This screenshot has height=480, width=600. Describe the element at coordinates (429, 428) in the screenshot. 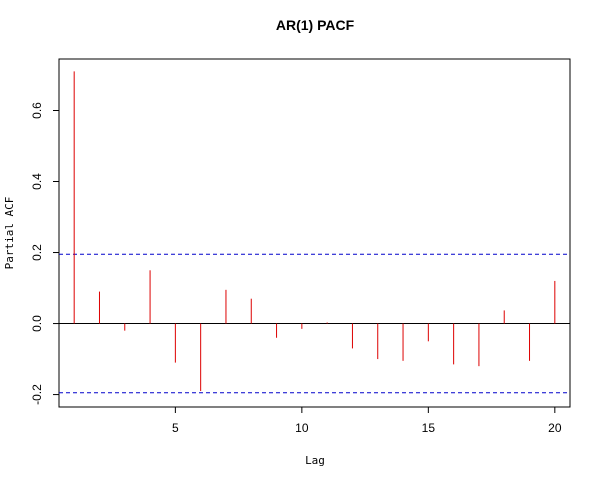

I see `x-tick-label: 15` at that location.